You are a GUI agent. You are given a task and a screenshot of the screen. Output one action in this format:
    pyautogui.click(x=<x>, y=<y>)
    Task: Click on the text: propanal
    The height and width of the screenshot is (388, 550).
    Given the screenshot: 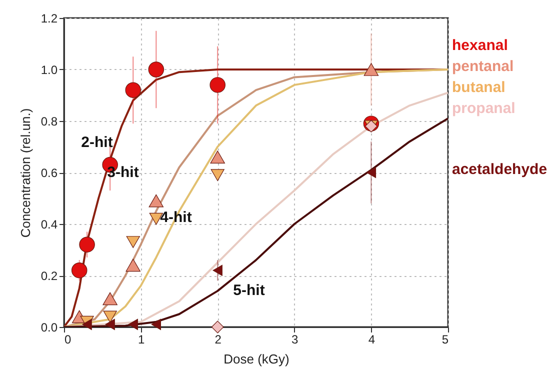 What is the action you would take?
    pyautogui.click(x=484, y=108)
    